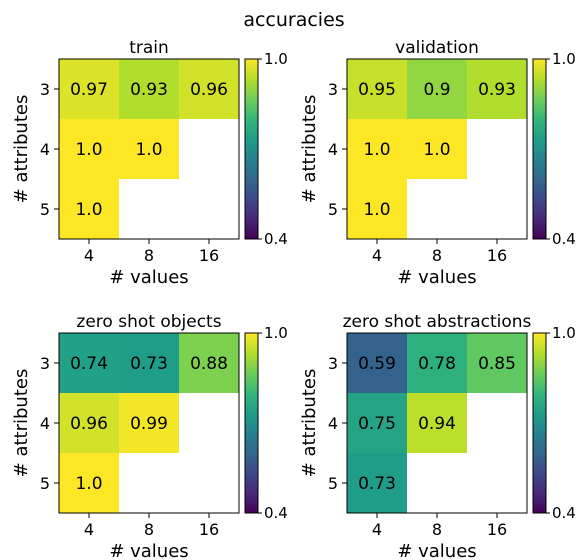 The height and width of the screenshot is (560, 587). What do you see at coordinates (293, 20) in the screenshot?
I see `figure-title: accuracies` at bounding box center [293, 20].